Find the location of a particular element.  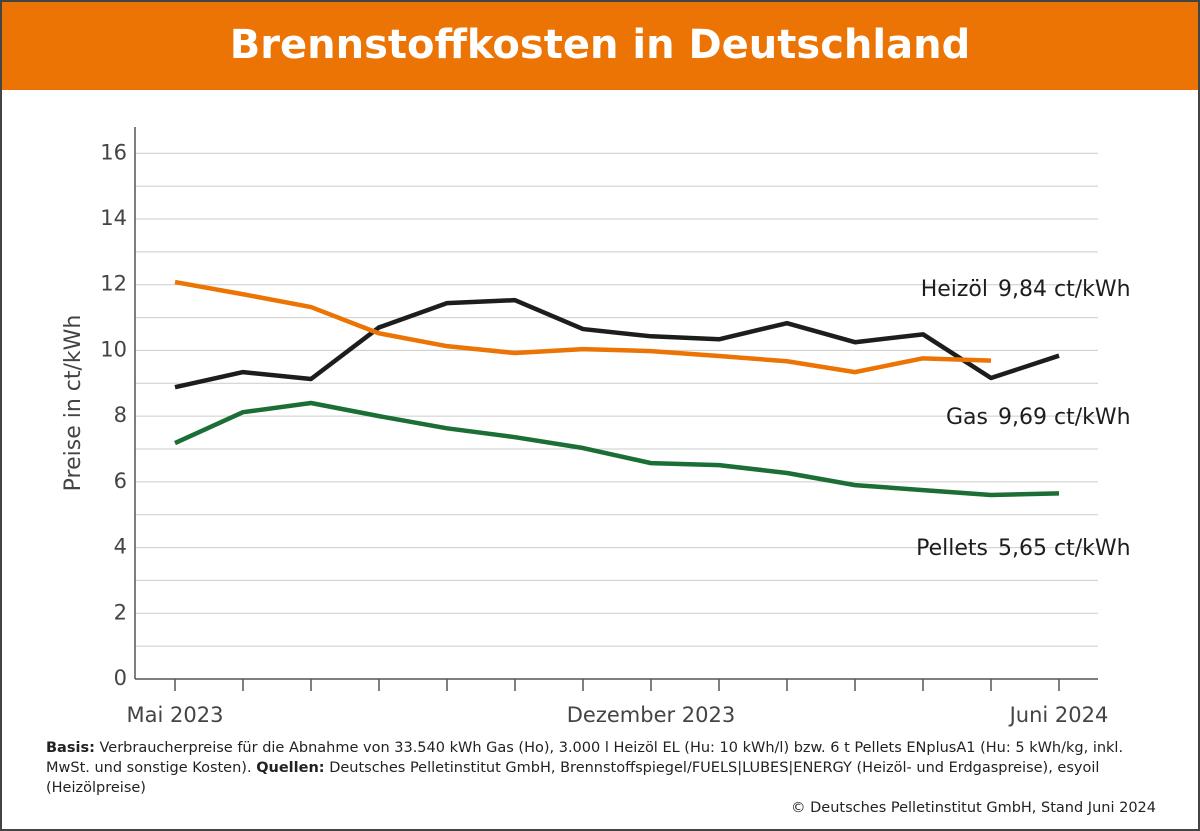

sources-label: Quellen: is located at coordinates (290, 768).